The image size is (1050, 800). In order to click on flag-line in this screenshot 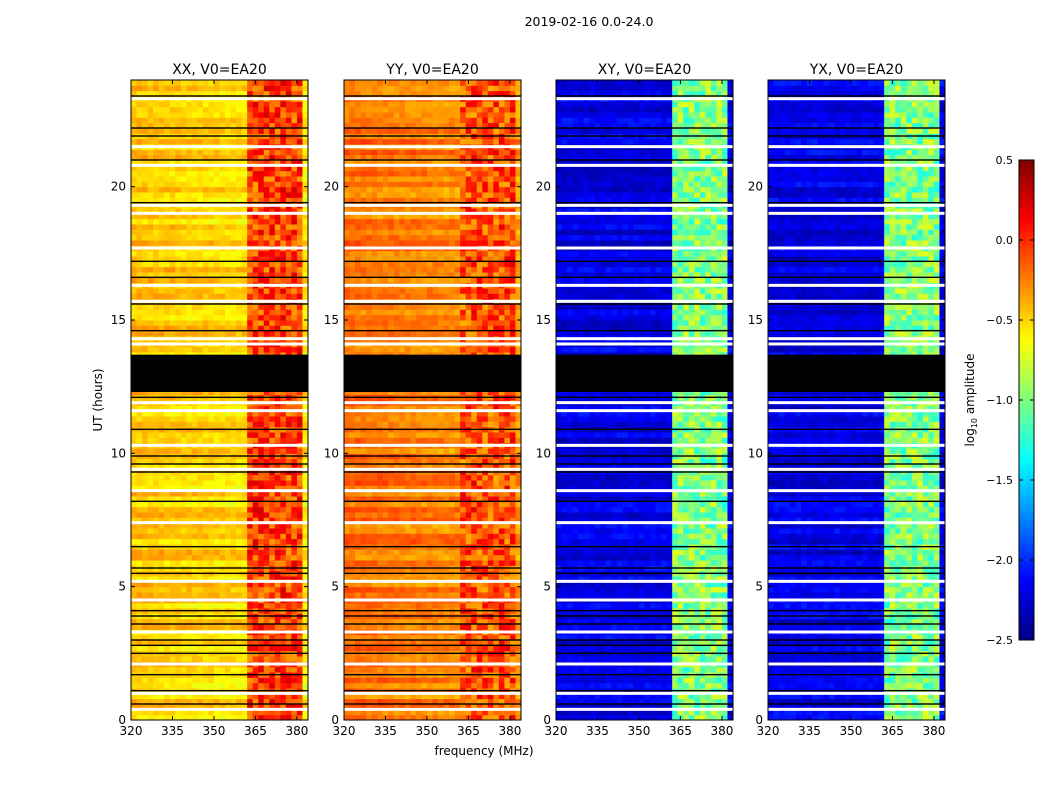, I will do `click(219, 472)`.